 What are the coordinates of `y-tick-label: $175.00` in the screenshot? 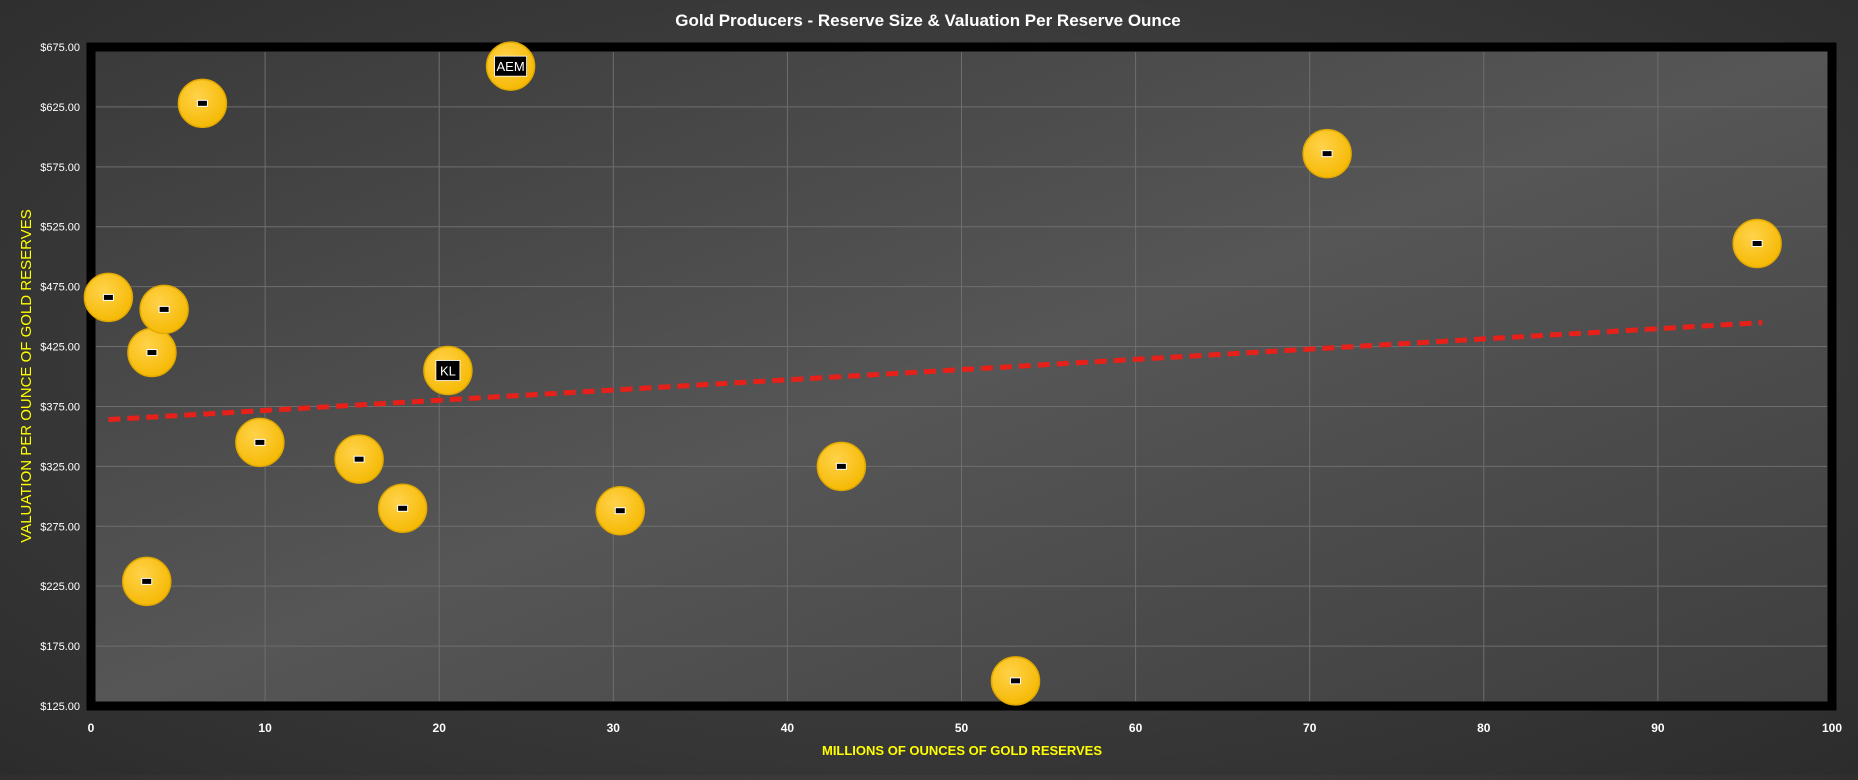 It's located at (60, 647).